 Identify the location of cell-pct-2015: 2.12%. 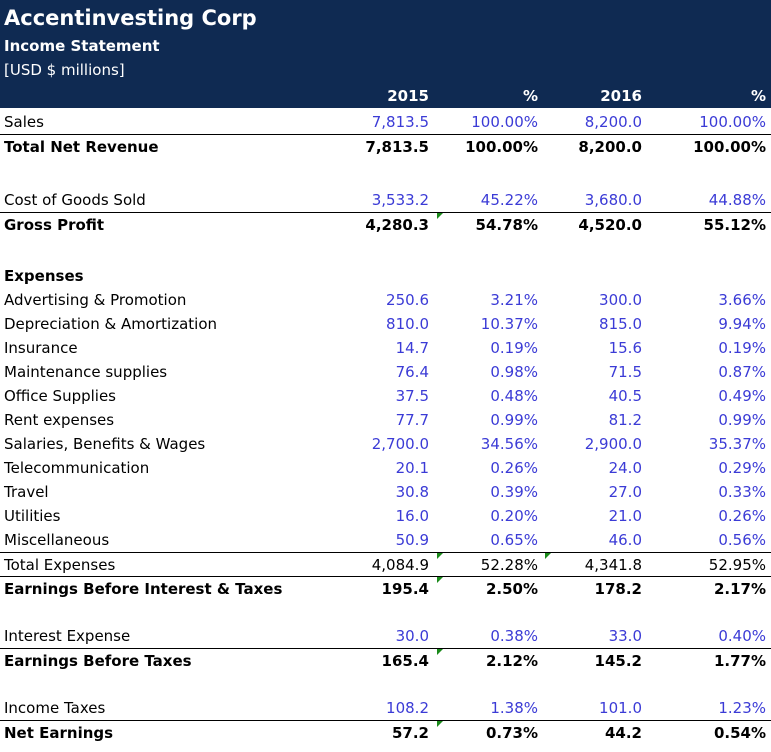
(511, 661).